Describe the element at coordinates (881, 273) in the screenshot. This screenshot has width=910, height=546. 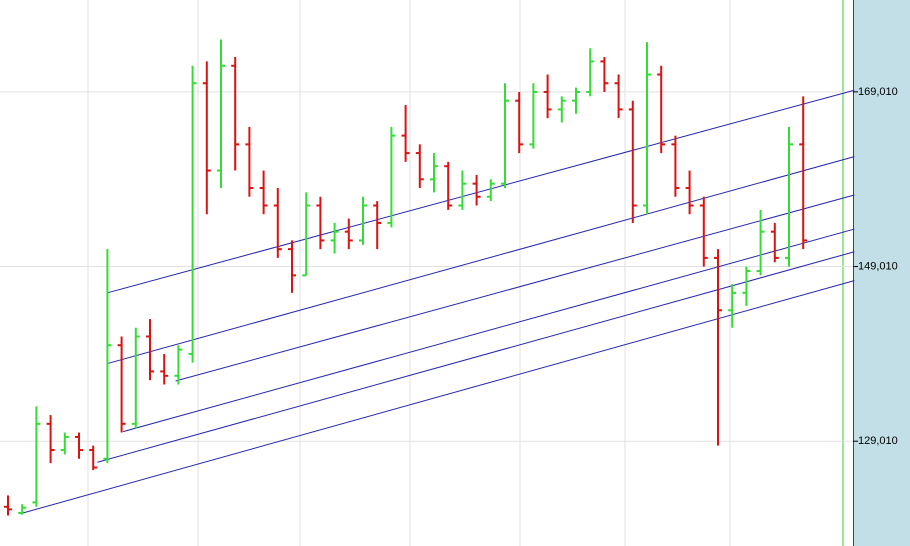
I see `price-axis-panel` at that location.